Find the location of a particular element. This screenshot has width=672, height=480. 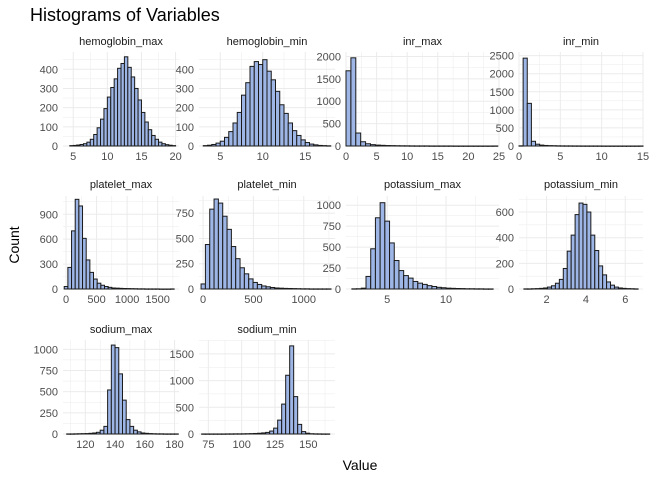

y-axis-title: Count is located at coordinates (14, 244).